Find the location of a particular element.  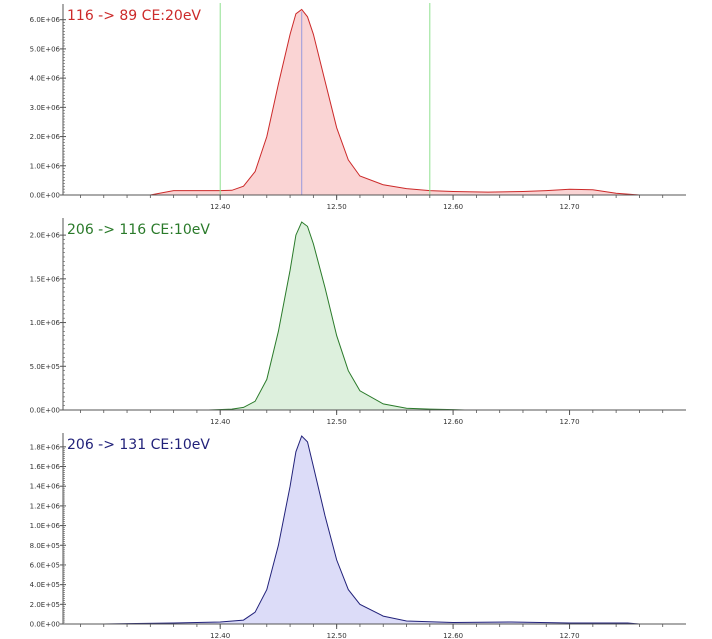

y-tick-label: 4.0E+05 is located at coordinates (45, 585).